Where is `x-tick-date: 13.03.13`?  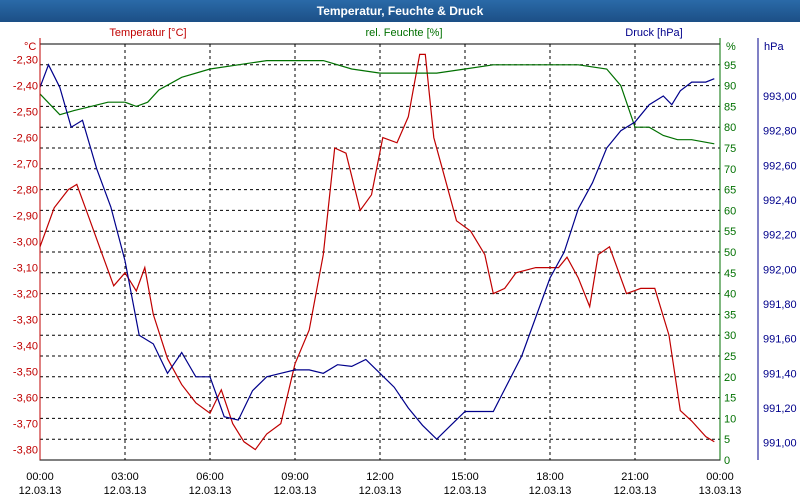
x-tick-date: 13.03.13 is located at coordinates (720, 491).